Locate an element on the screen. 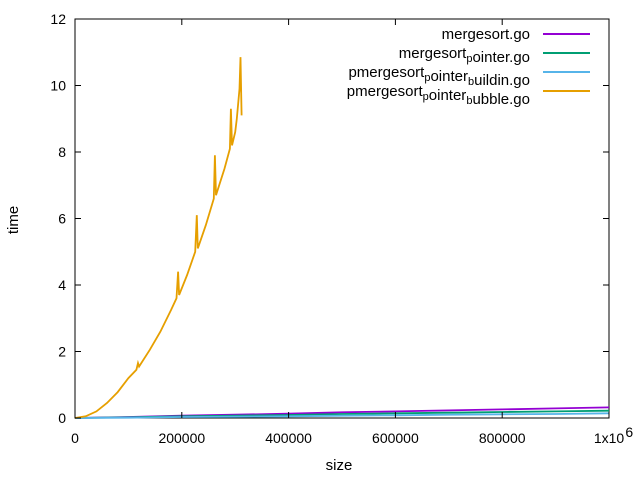 The width and height of the screenshot is (640, 480). x-tick-label: 800000 is located at coordinates (502, 438).